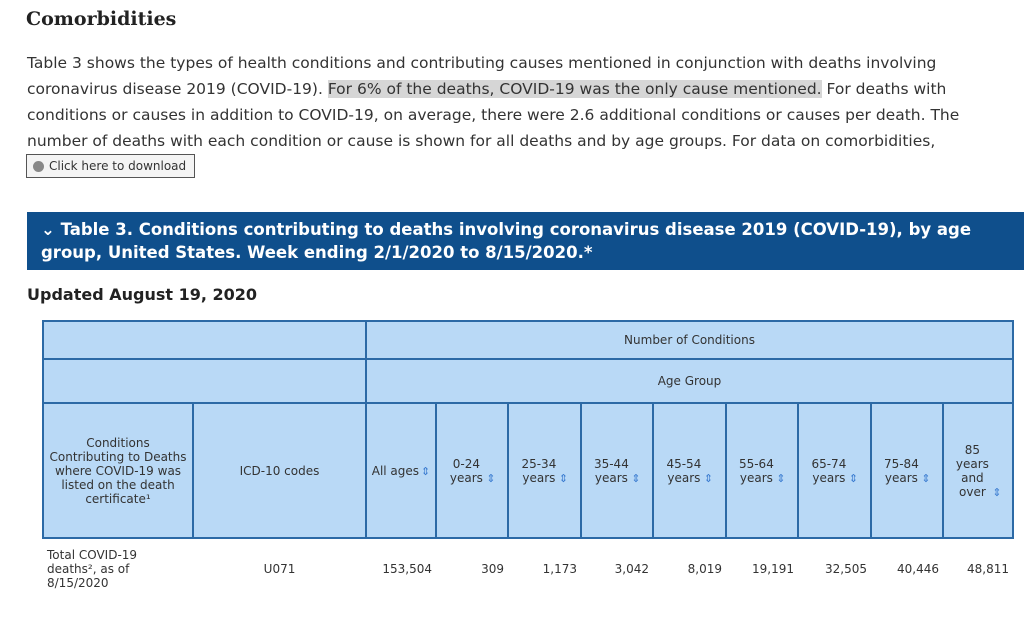  What do you see at coordinates (773, 568) in the screenshot?
I see `table-cell: 19,191` at bounding box center [773, 568].